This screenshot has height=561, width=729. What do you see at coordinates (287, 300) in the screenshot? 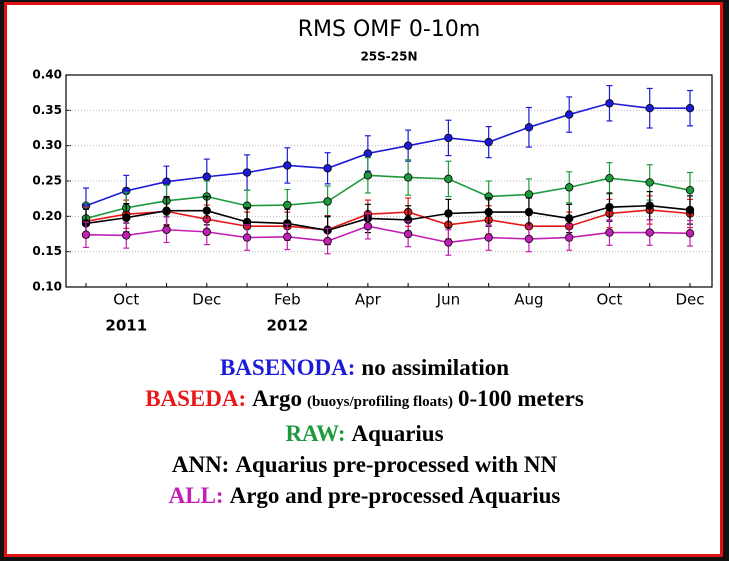
I see `x-tick-label: Feb` at bounding box center [287, 300].